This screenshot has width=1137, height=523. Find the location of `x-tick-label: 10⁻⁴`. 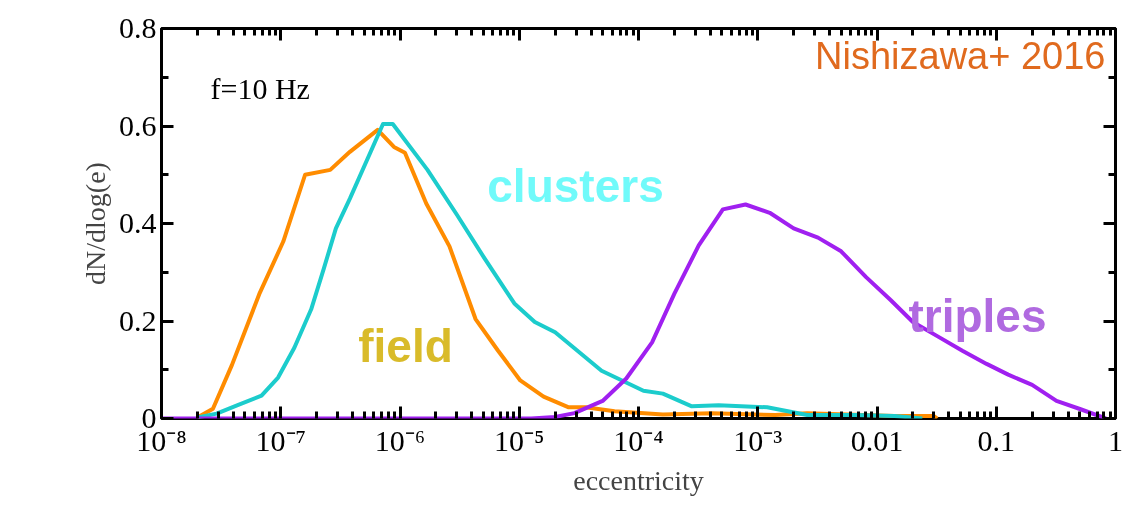

x-tick-label: 10⁻⁴ is located at coordinates (638, 440).